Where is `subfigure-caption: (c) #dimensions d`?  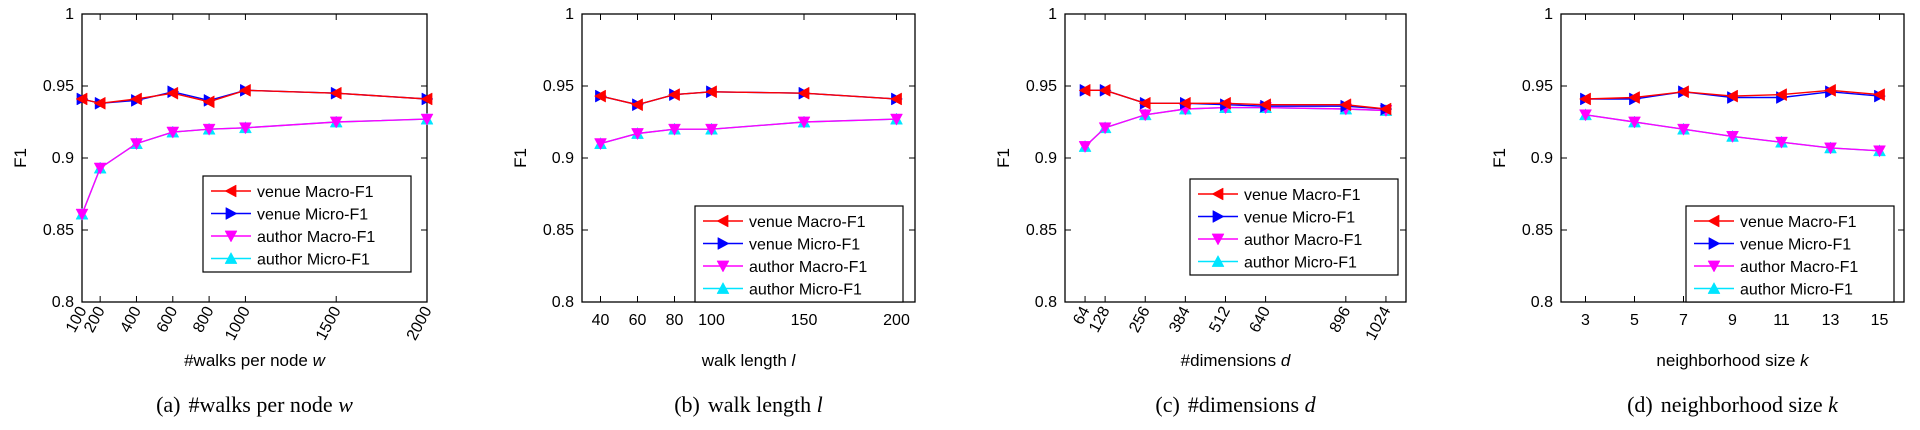
subfigure-caption: (c) #dimensions d is located at coordinates (1235, 404).